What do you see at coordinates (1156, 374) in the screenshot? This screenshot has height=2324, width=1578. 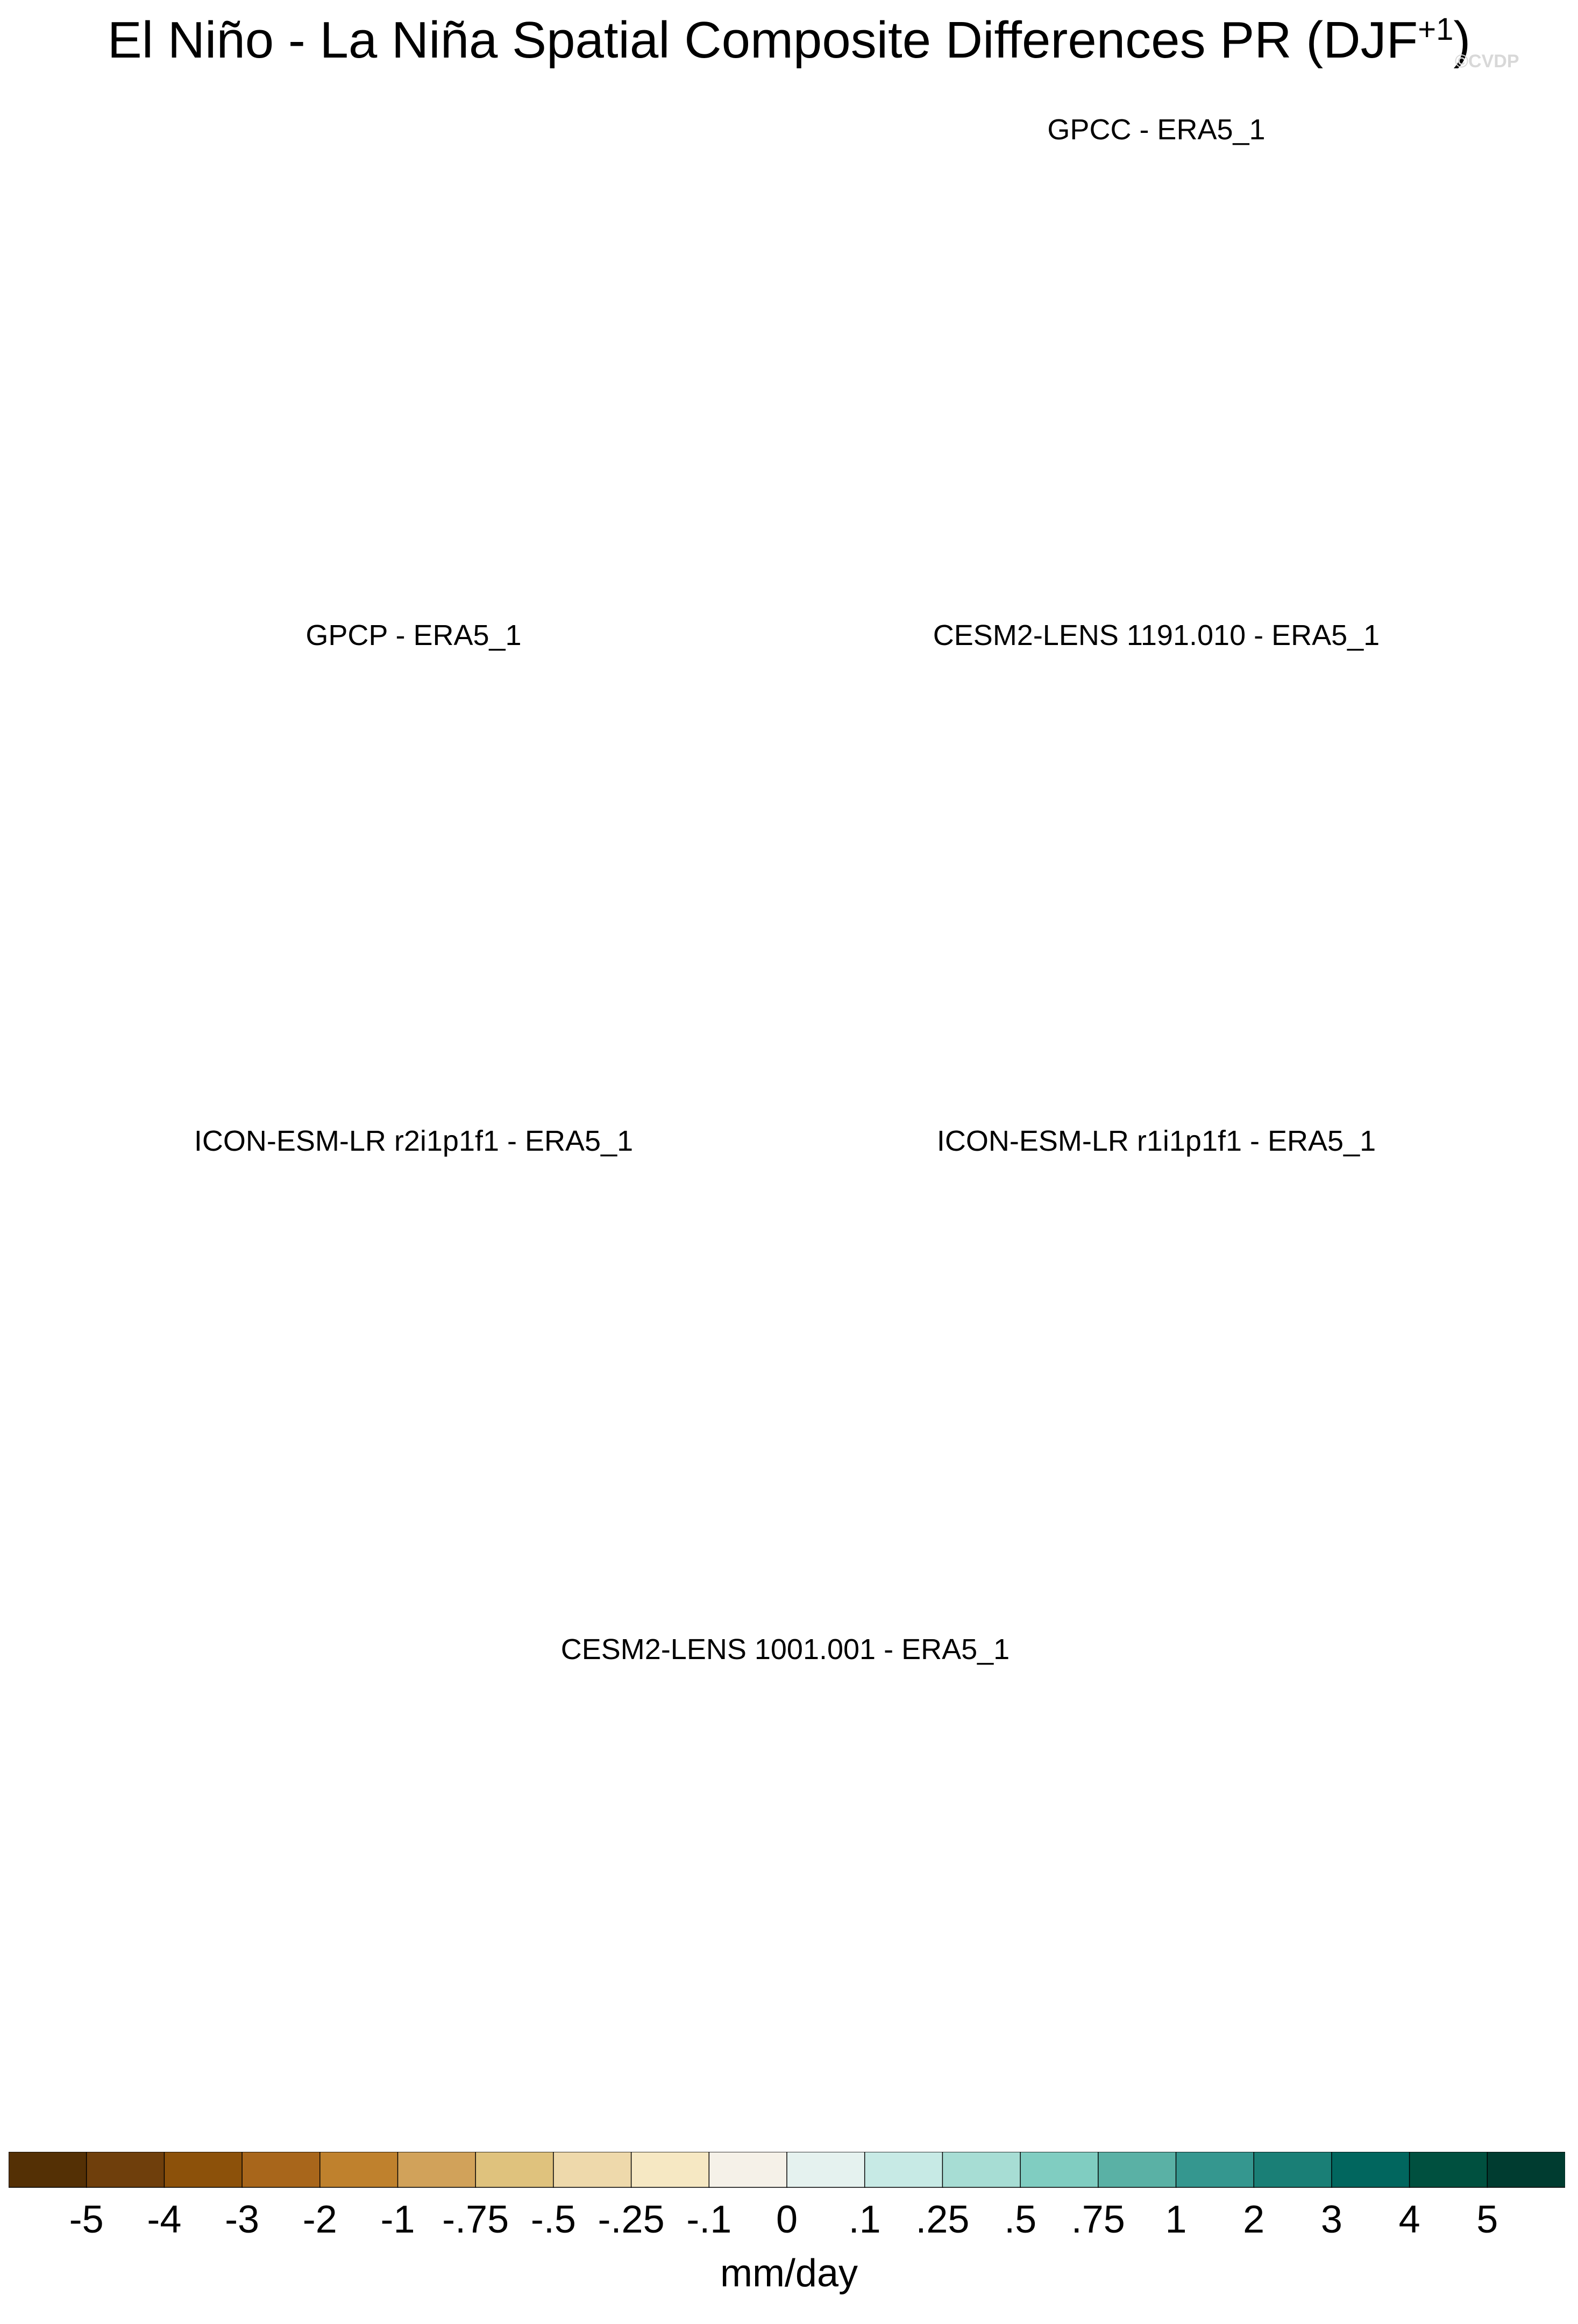 I see `map-gpcc` at bounding box center [1156, 374].